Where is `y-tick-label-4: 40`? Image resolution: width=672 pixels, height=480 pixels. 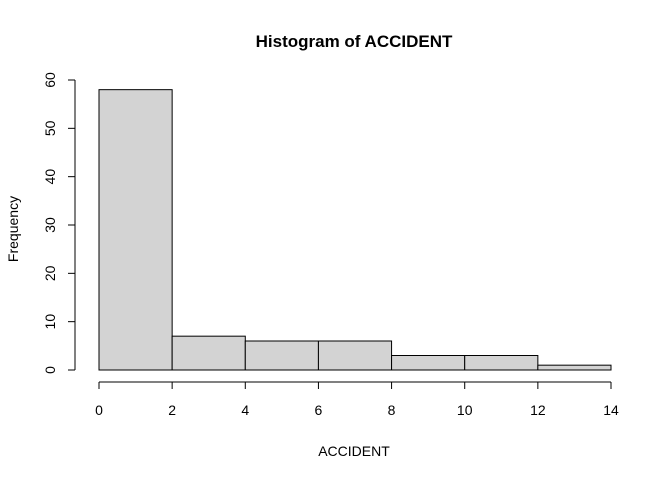 y-tick-label-4: 40 is located at coordinates (50, 177).